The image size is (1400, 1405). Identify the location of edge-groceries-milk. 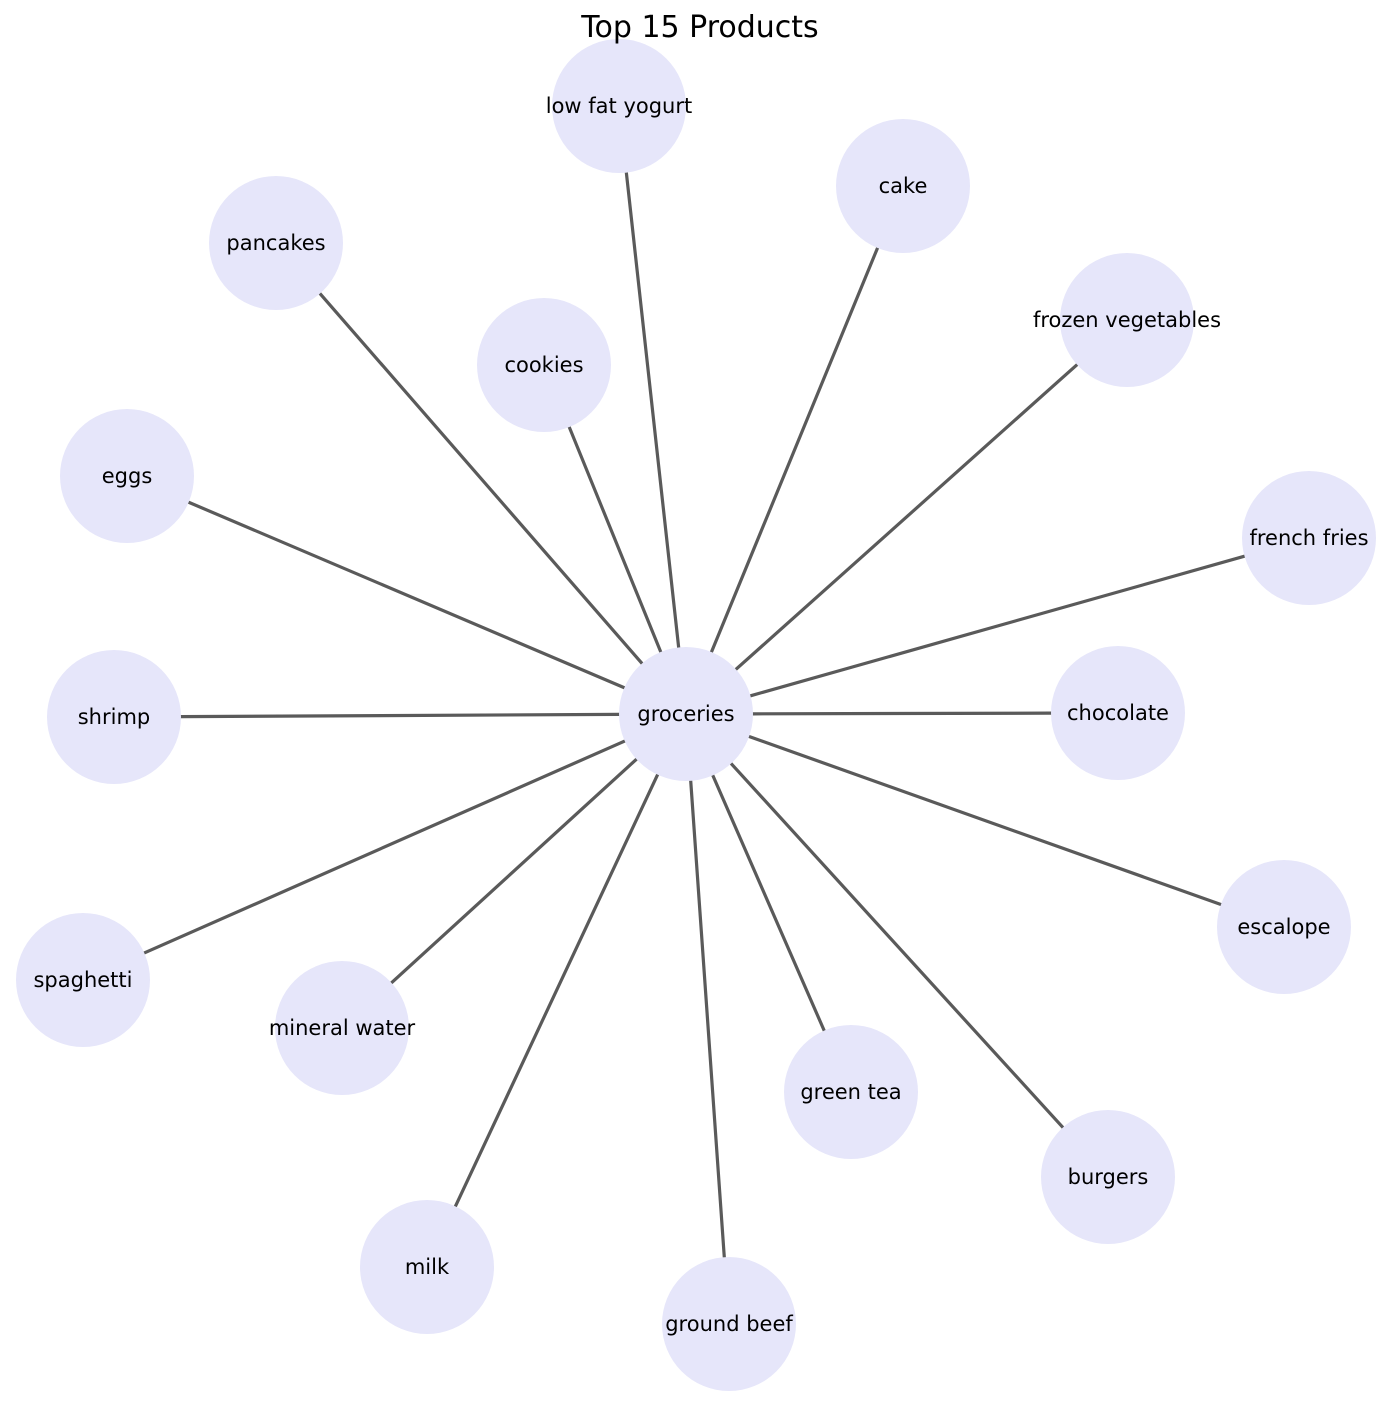
(556, 990).